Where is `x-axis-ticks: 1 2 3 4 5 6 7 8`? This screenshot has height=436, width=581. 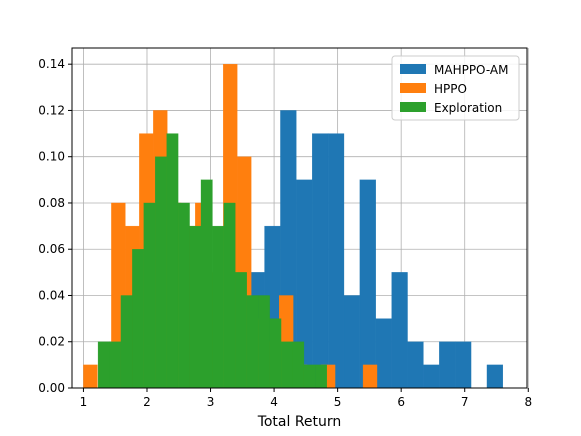
x-axis-ticks: 1 2 3 4 5 6 7 8 is located at coordinates (306, 398).